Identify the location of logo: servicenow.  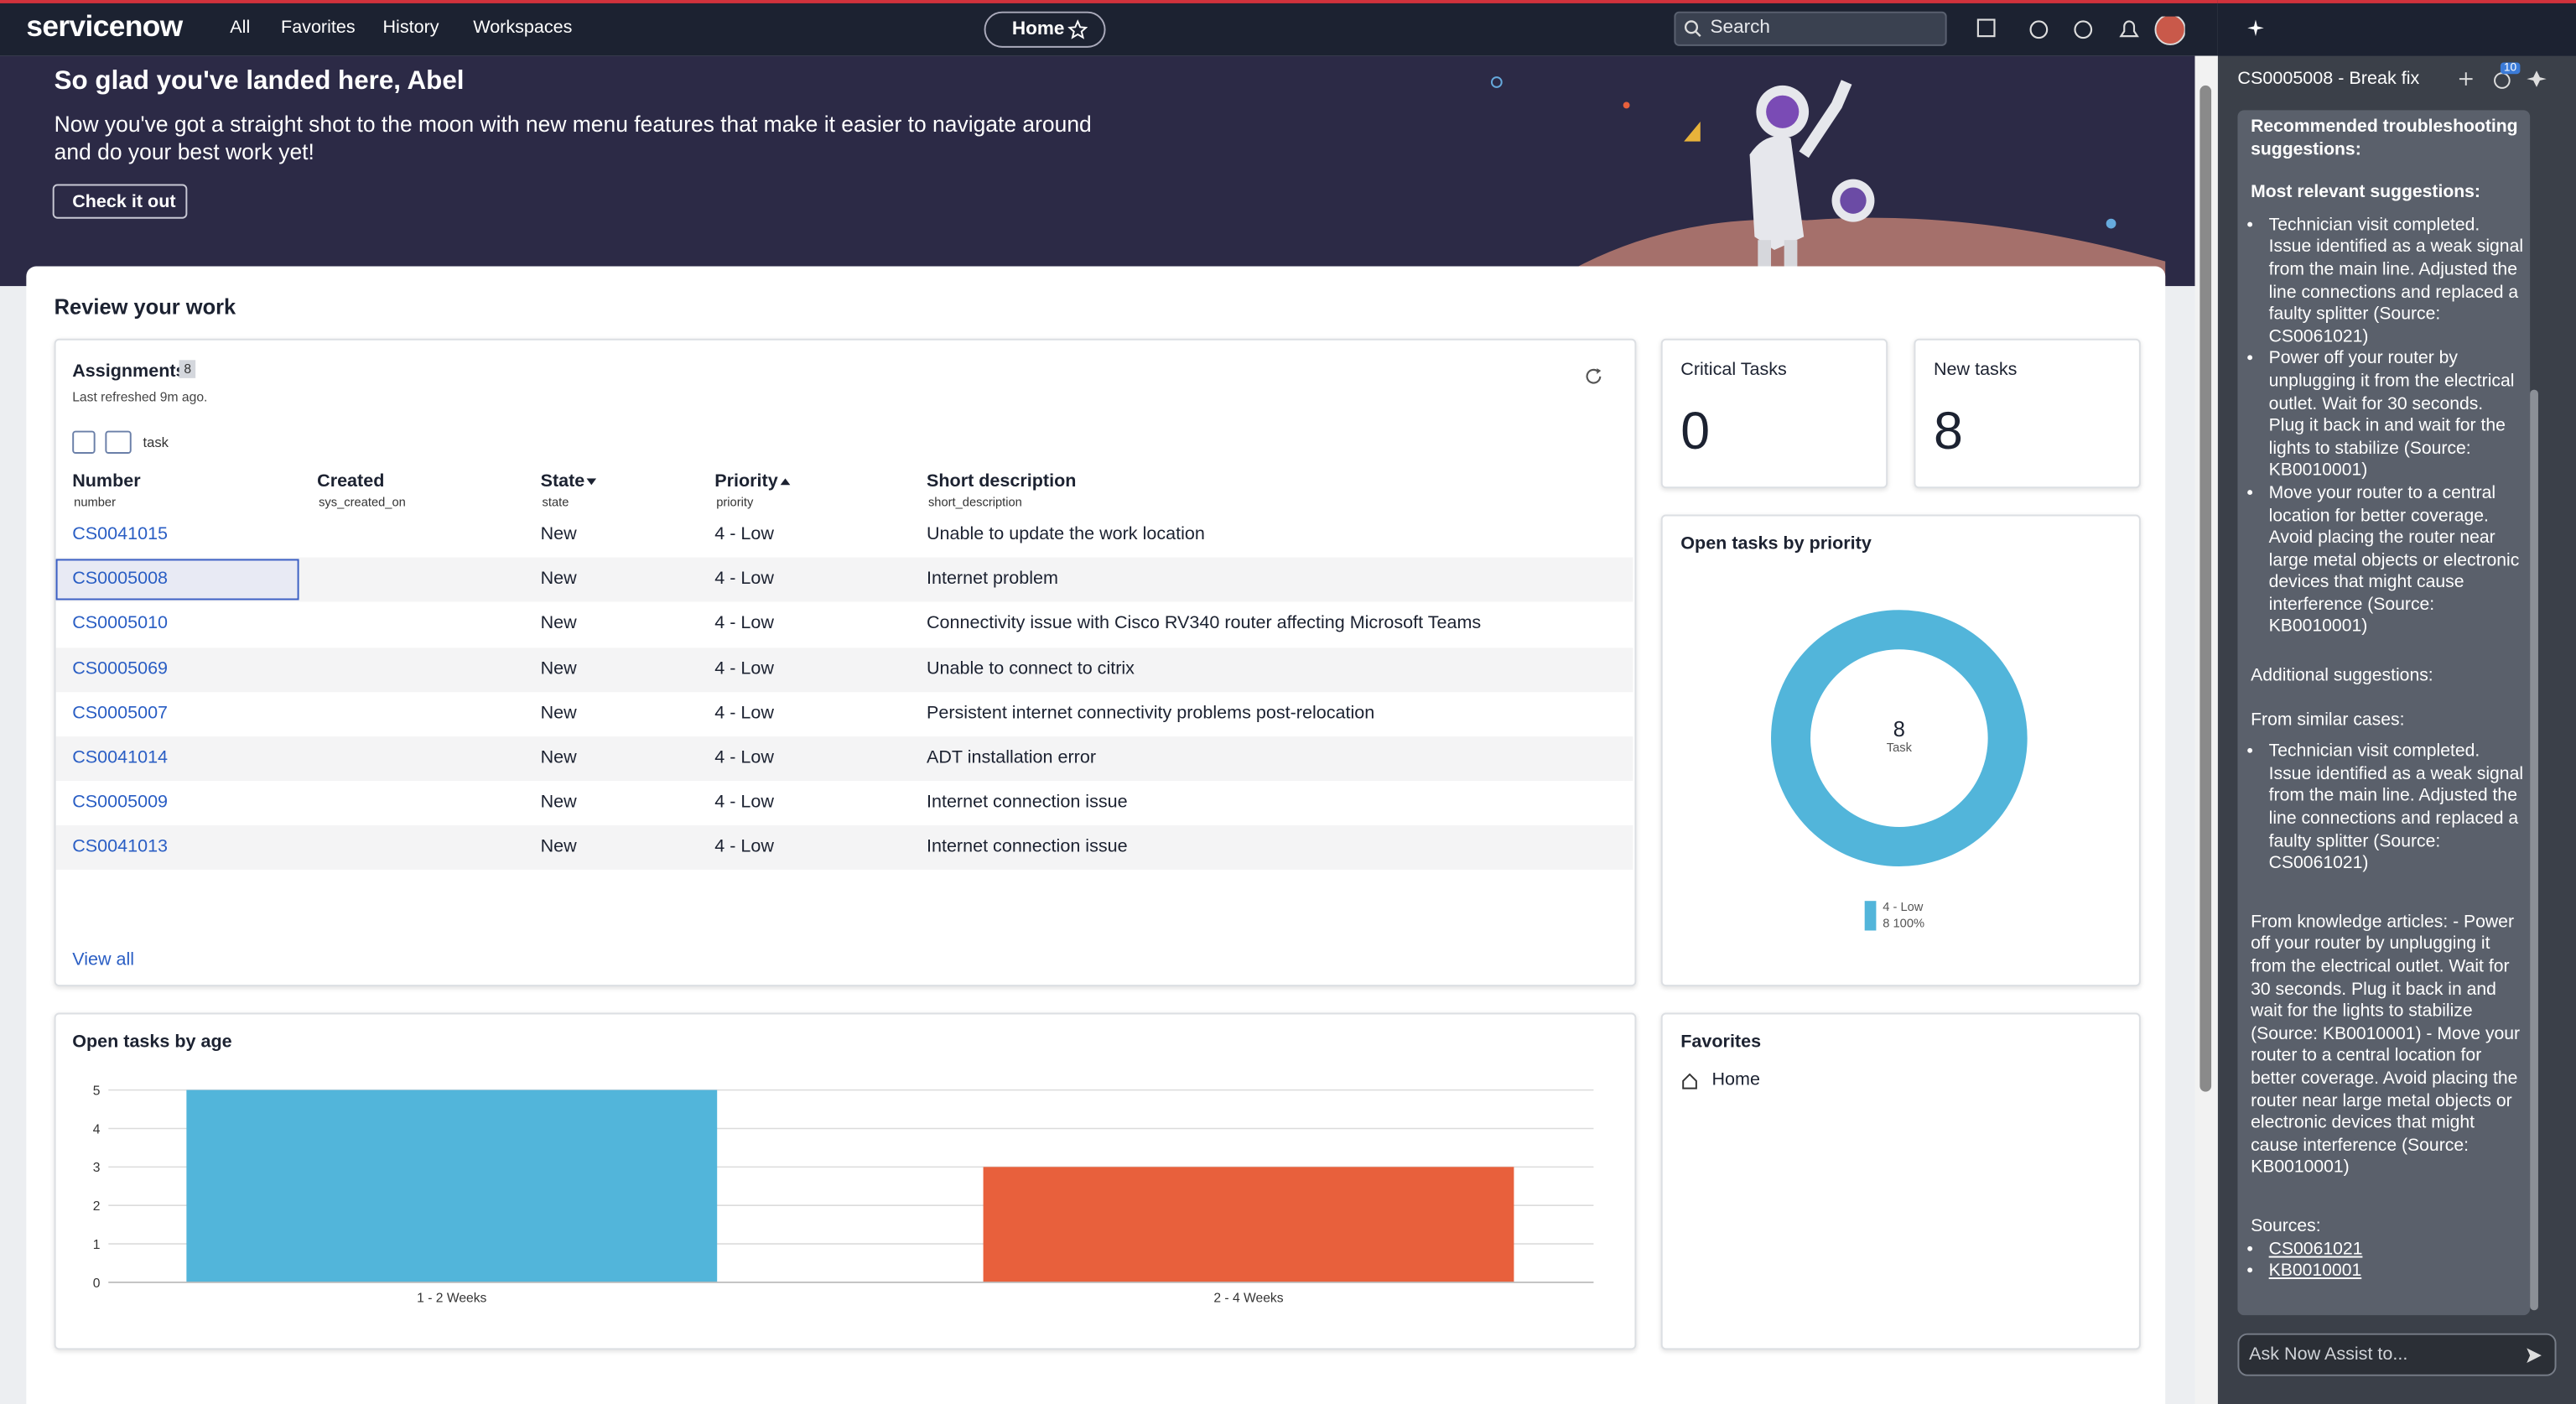
(104, 26).